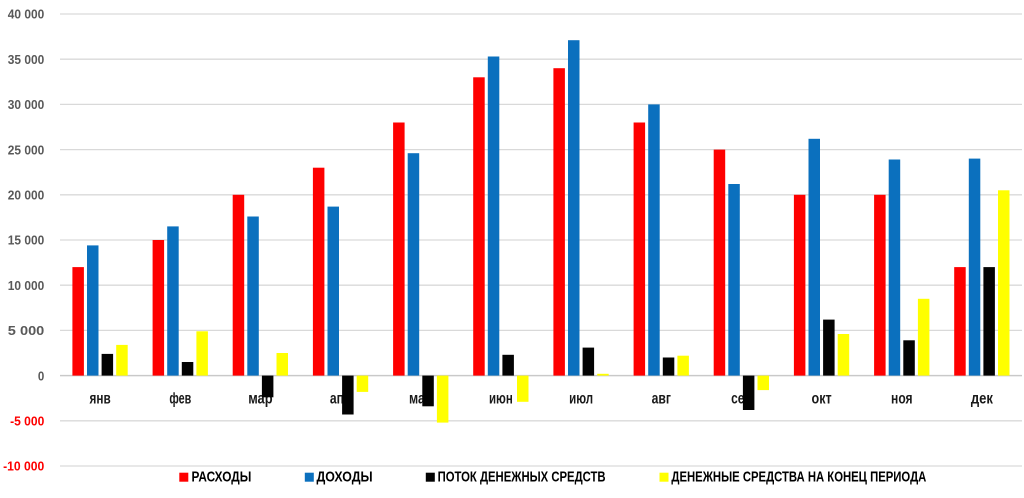 Image resolution: width=1024 pixels, height=498 pixels. I want to click on svg-text: окт, so click(822, 398).